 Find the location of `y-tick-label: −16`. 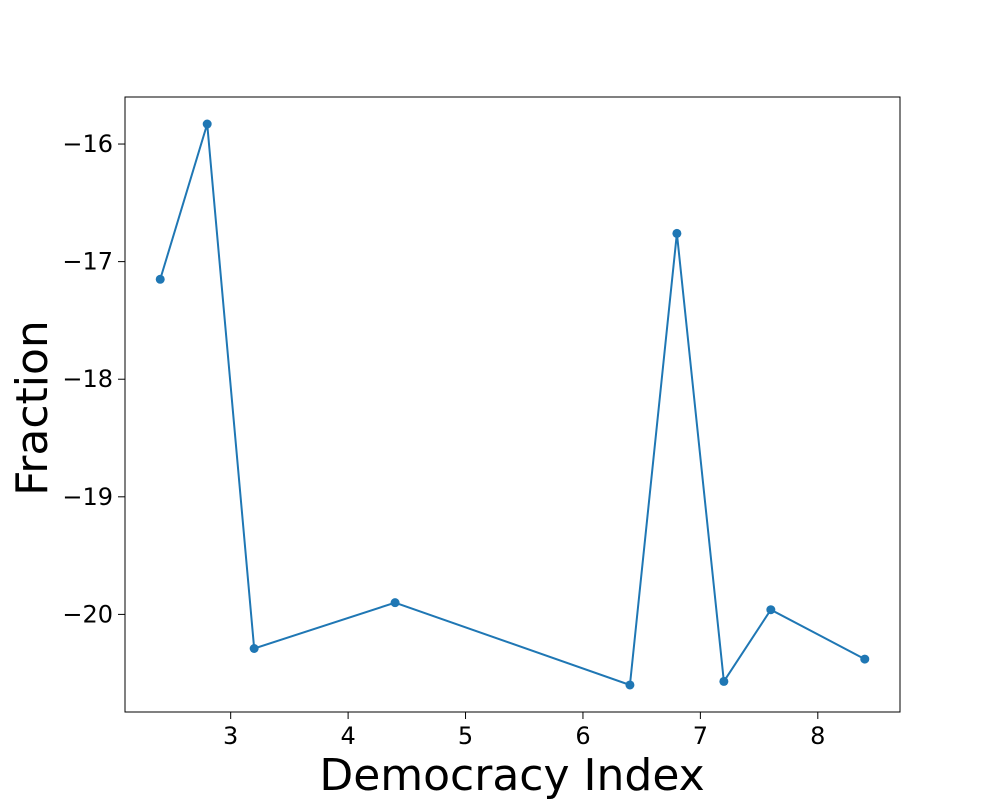

y-tick-label: −16 is located at coordinates (87, 144).